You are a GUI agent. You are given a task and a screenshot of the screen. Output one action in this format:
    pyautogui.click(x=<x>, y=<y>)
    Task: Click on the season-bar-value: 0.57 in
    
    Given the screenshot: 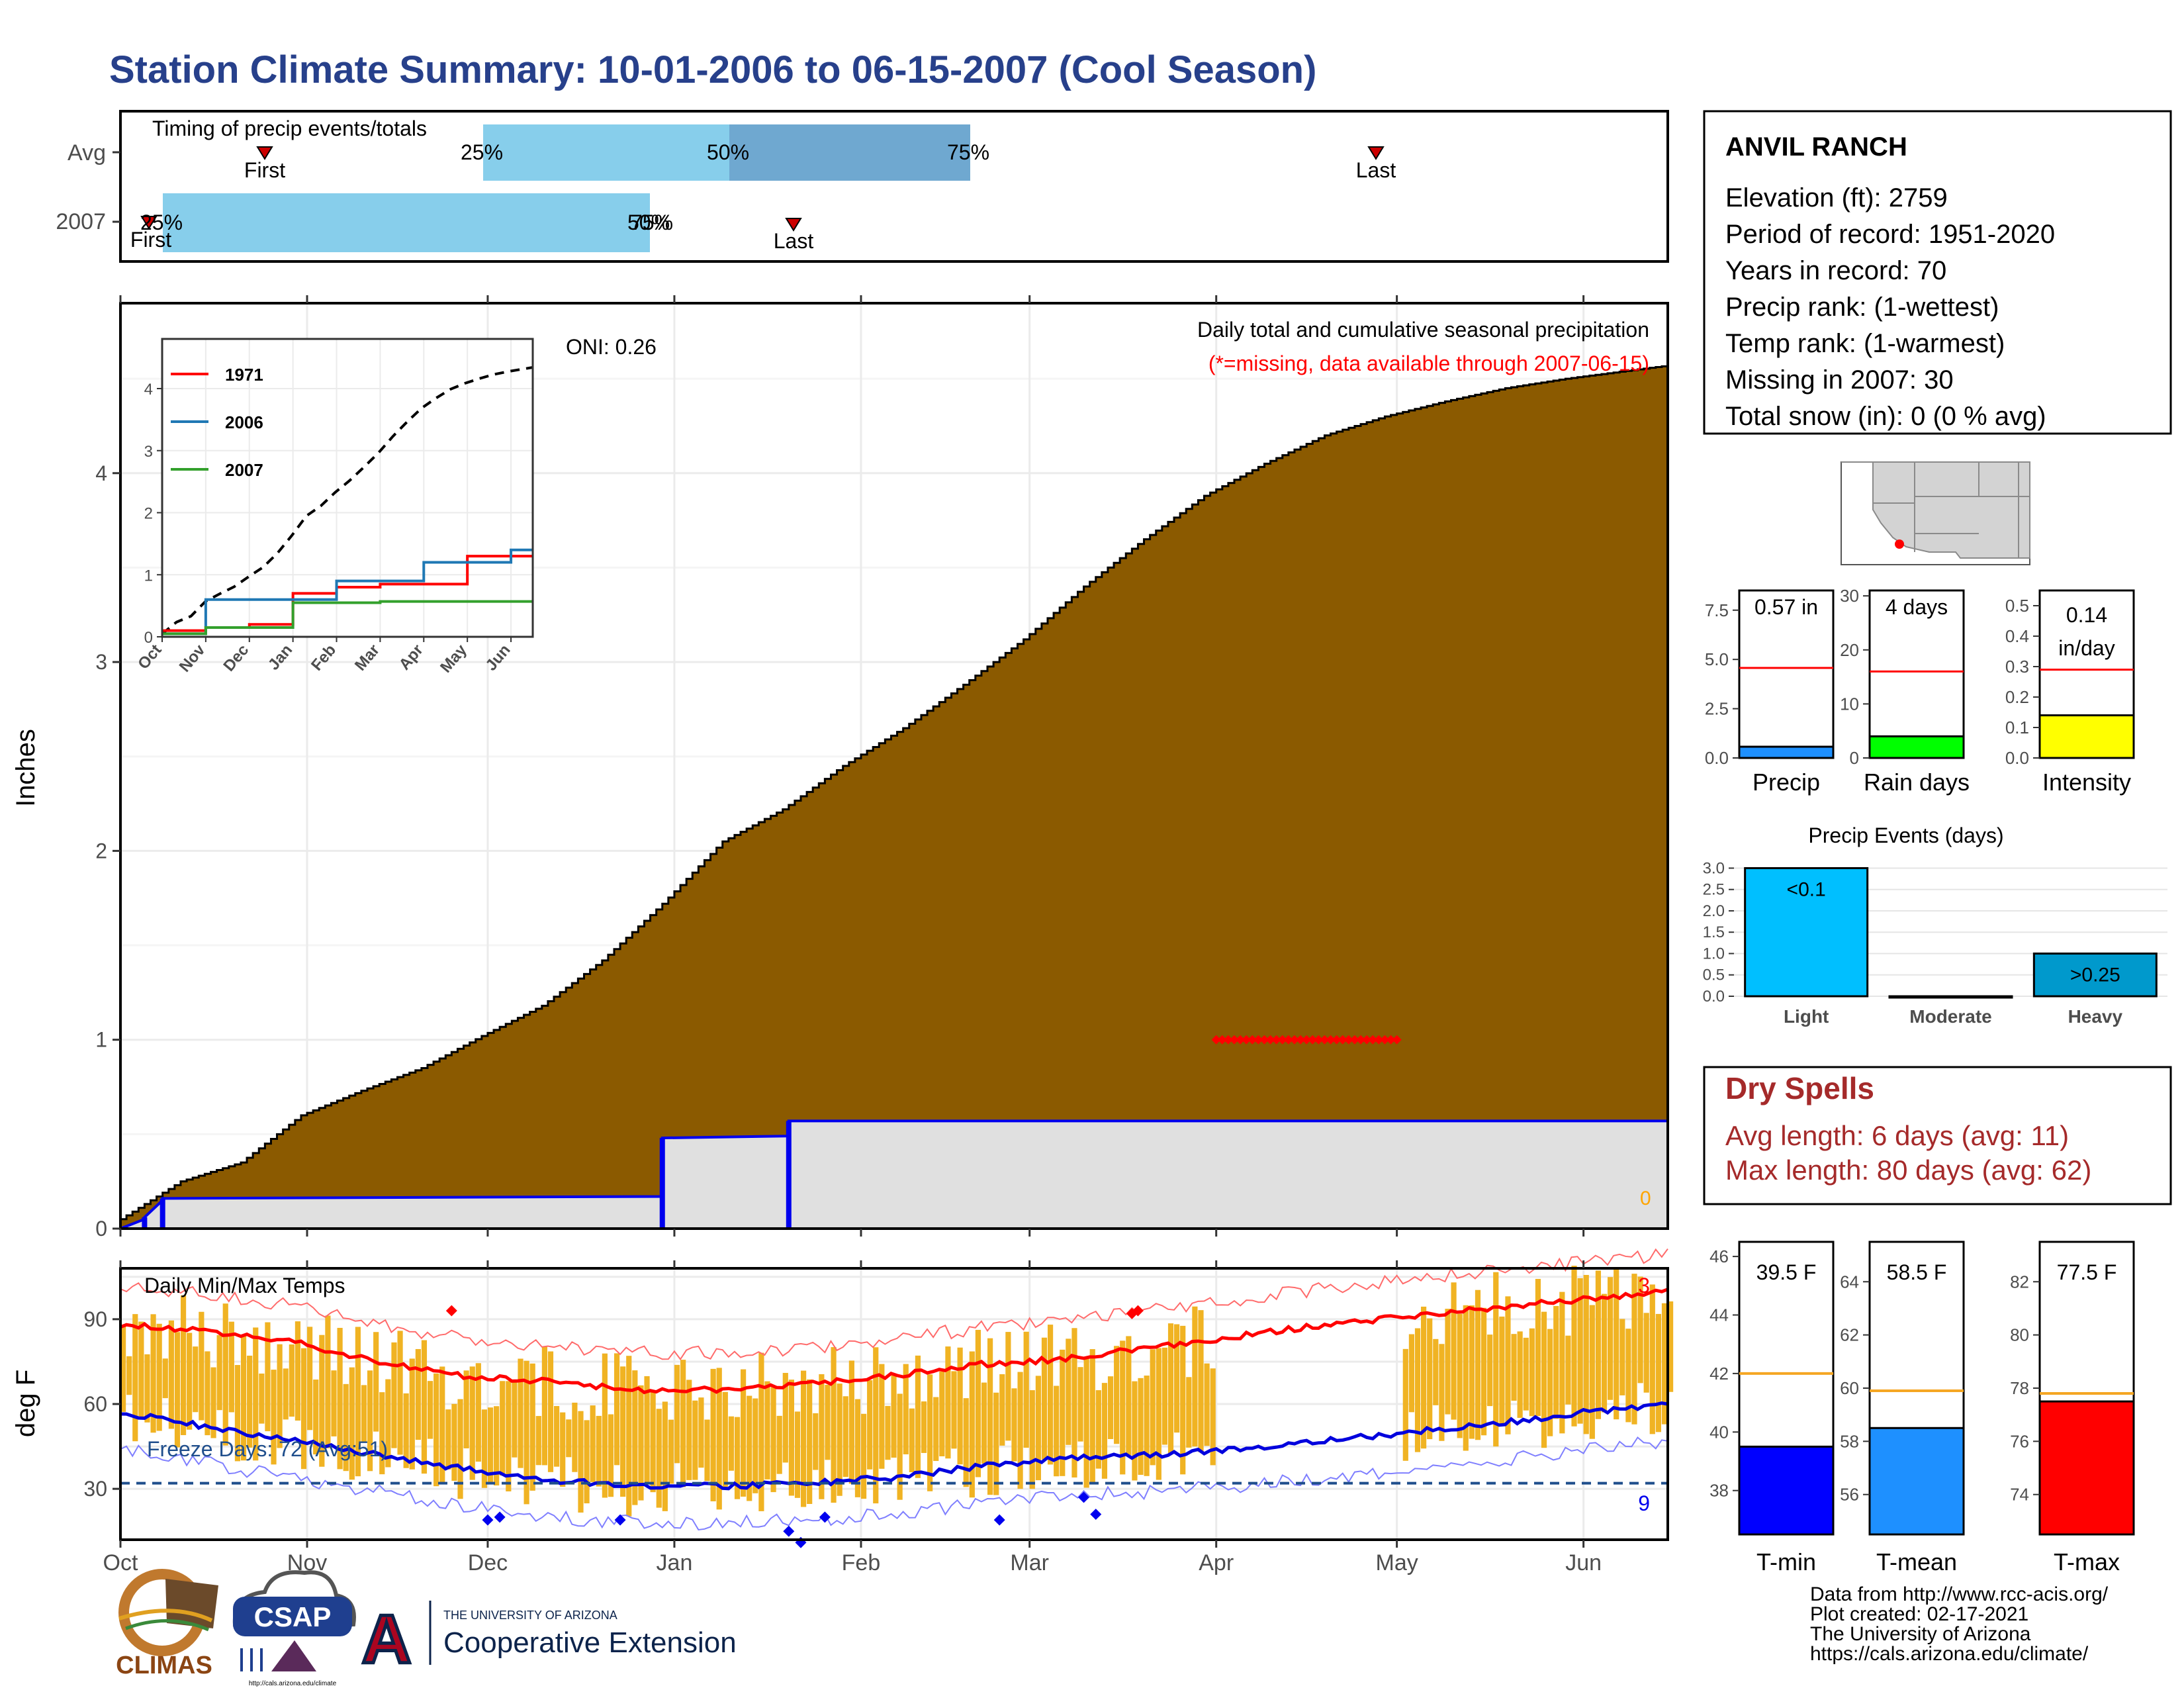 What is the action you would take?
    pyautogui.click(x=1786, y=607)
    